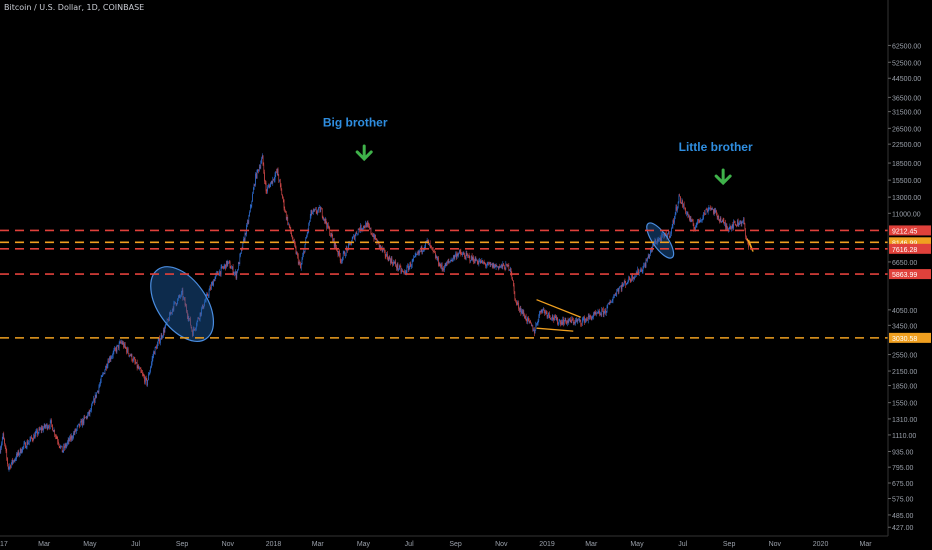 This screenshot has height=550, width=932. What do you see at coordinates (910, 274) in the screenshot?
I see `level-price-tag` at bounding box center [910, 274].